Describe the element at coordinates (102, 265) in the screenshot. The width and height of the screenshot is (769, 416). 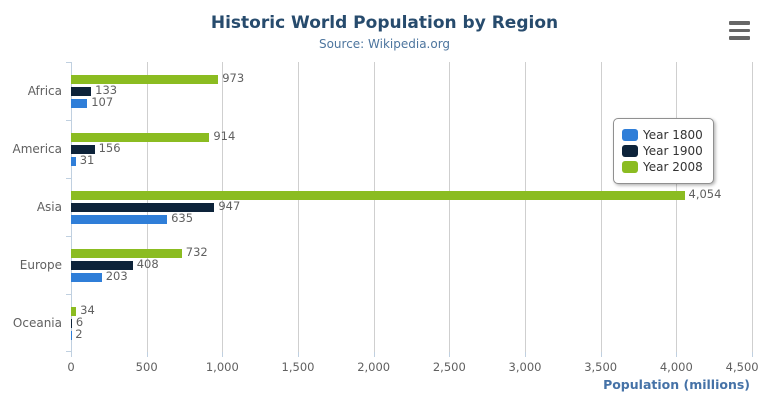
I see `bar-europe-year-1900` at that location.